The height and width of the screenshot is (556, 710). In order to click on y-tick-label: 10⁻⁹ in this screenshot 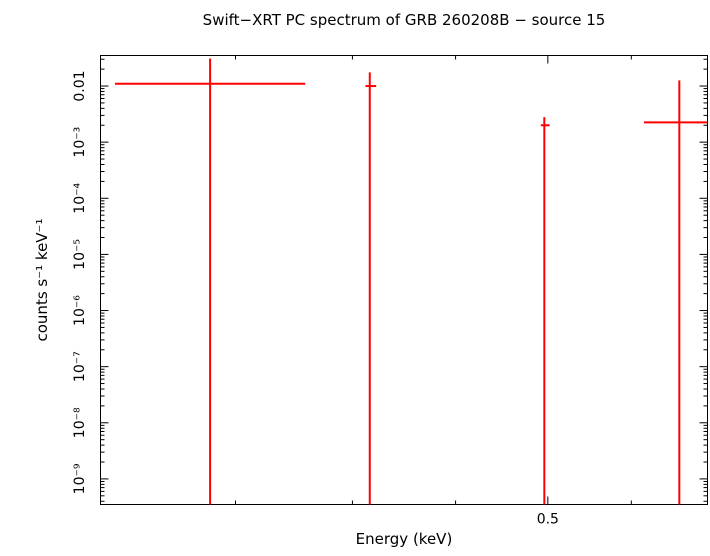, I will do `click(80, 478)`.